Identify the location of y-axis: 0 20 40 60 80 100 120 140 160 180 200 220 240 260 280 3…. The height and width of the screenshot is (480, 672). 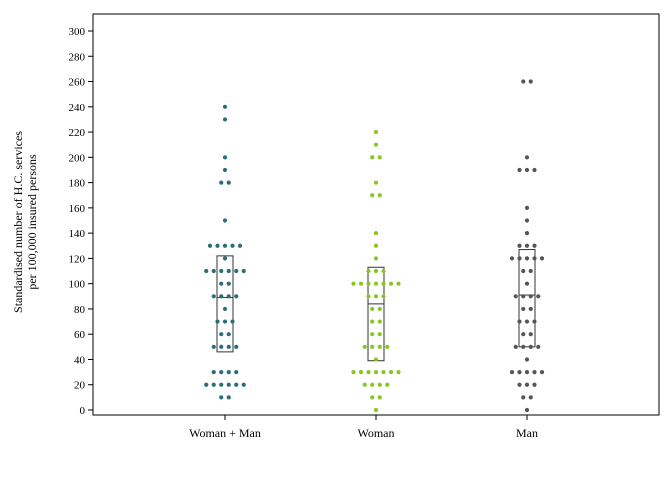
(81, 221).